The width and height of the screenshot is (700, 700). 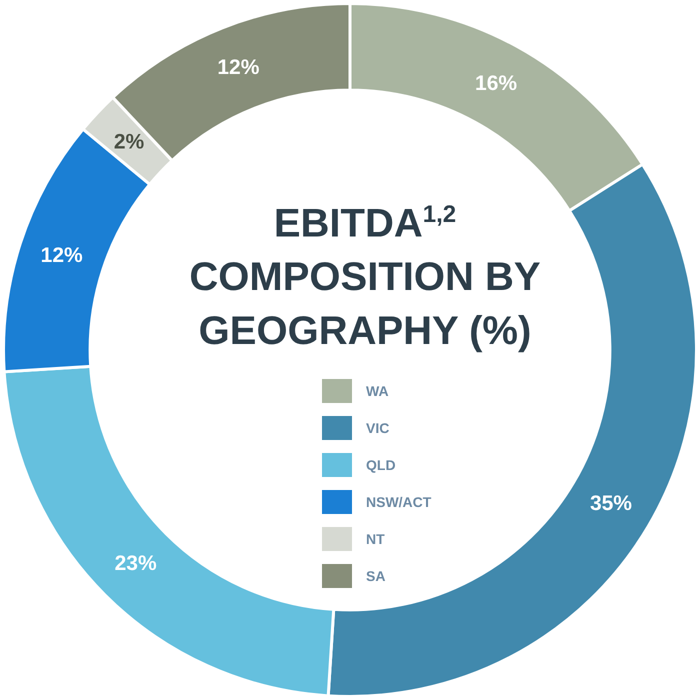 I want to click on legend-label: SA, so click(x=376, y=576).